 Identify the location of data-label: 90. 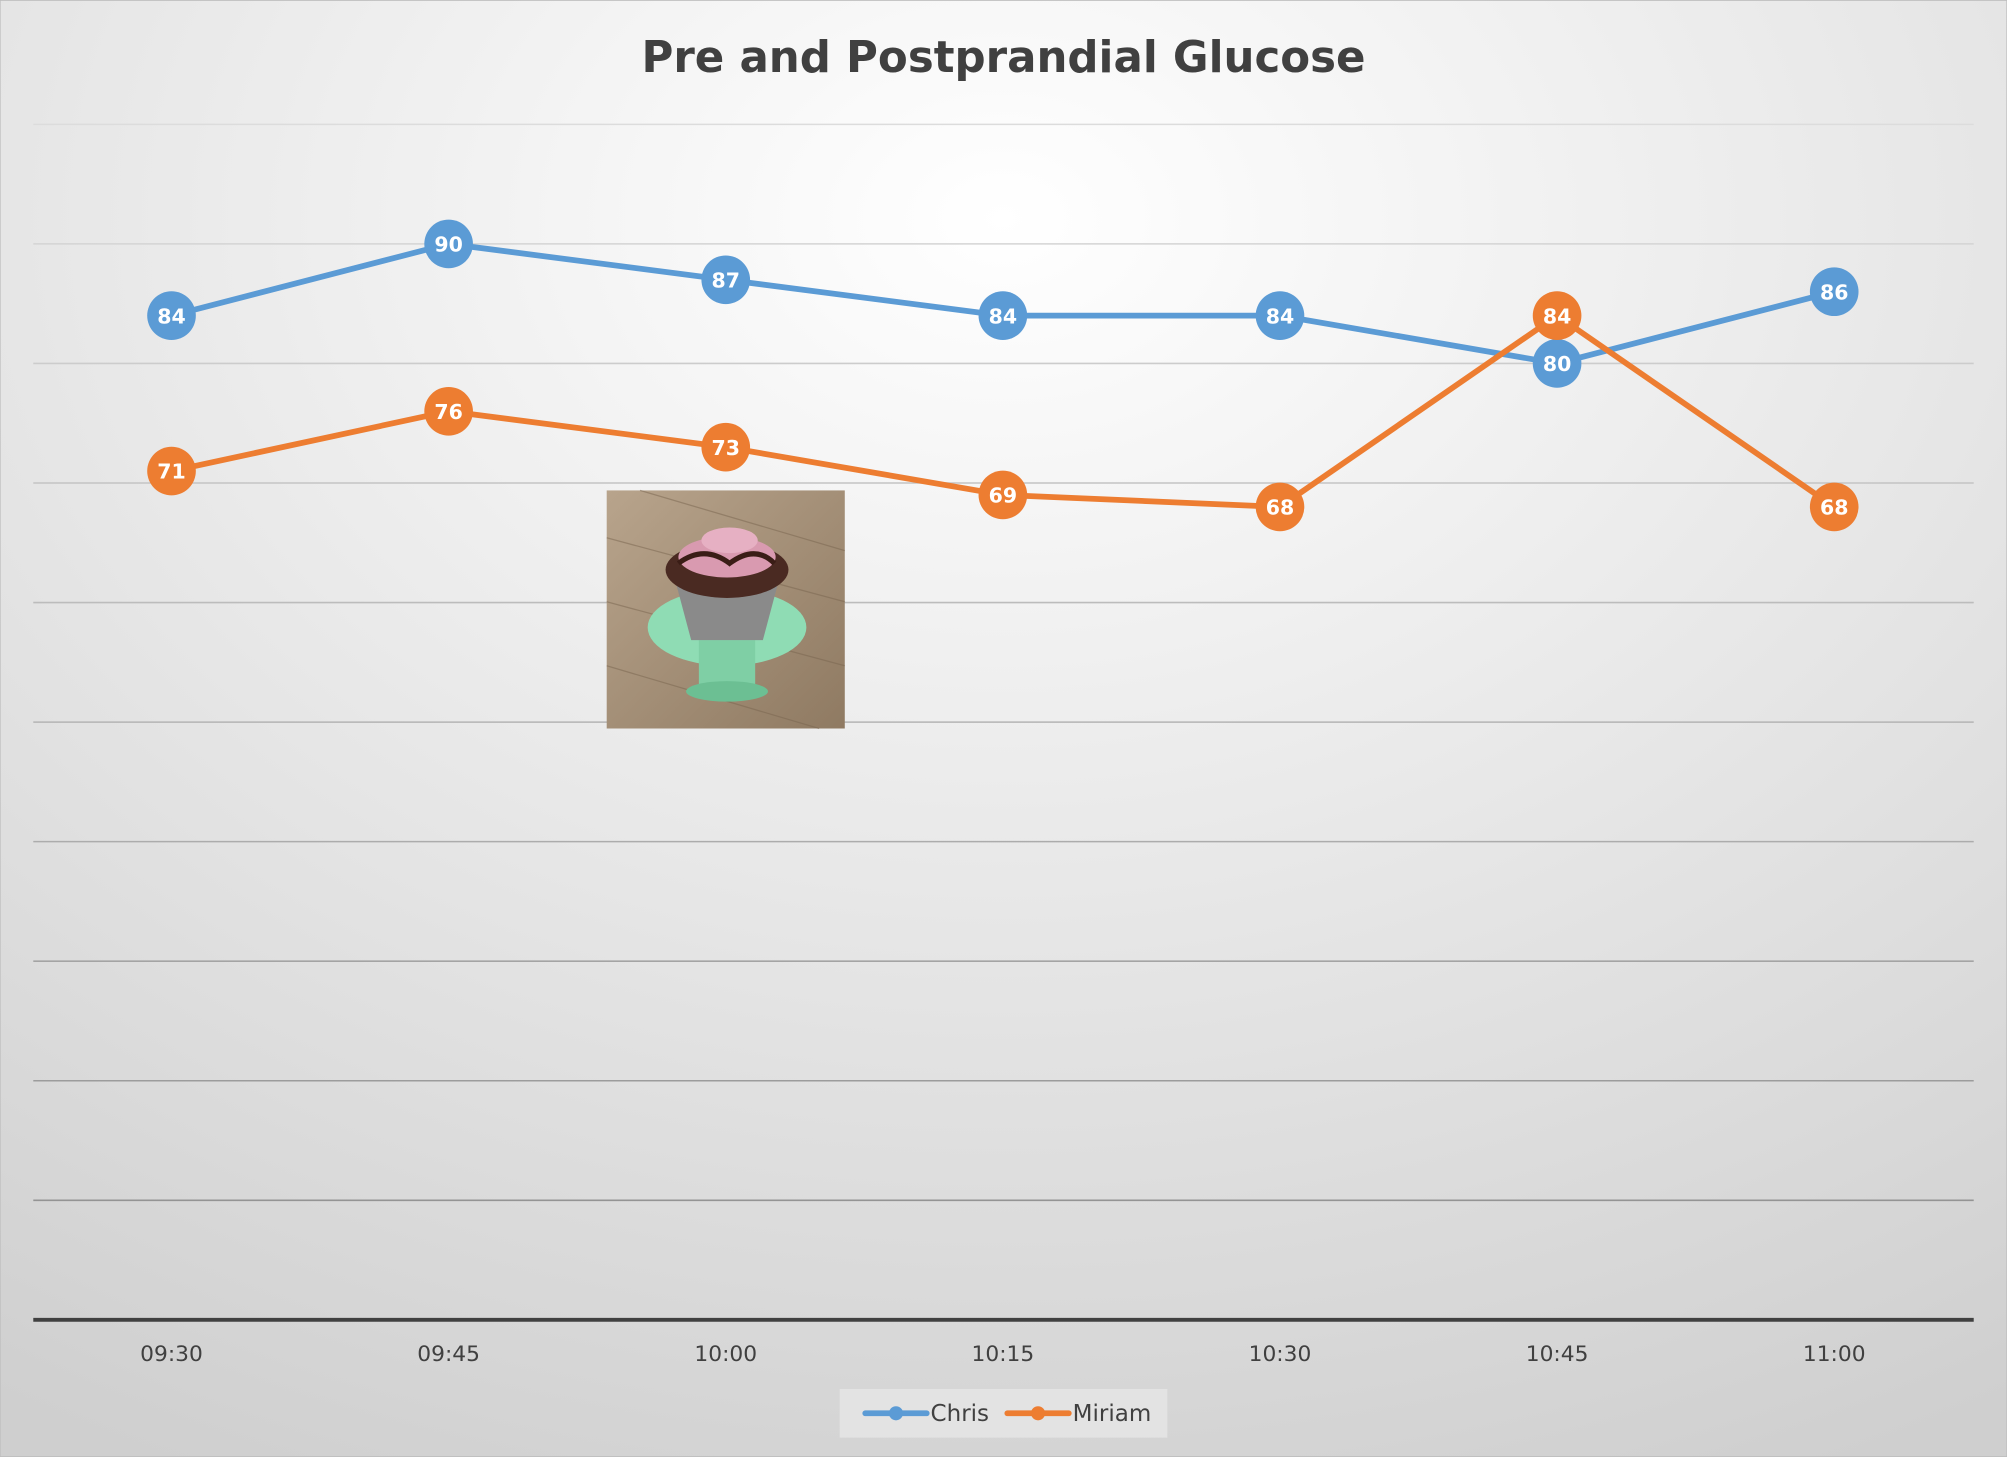
(448, 245).